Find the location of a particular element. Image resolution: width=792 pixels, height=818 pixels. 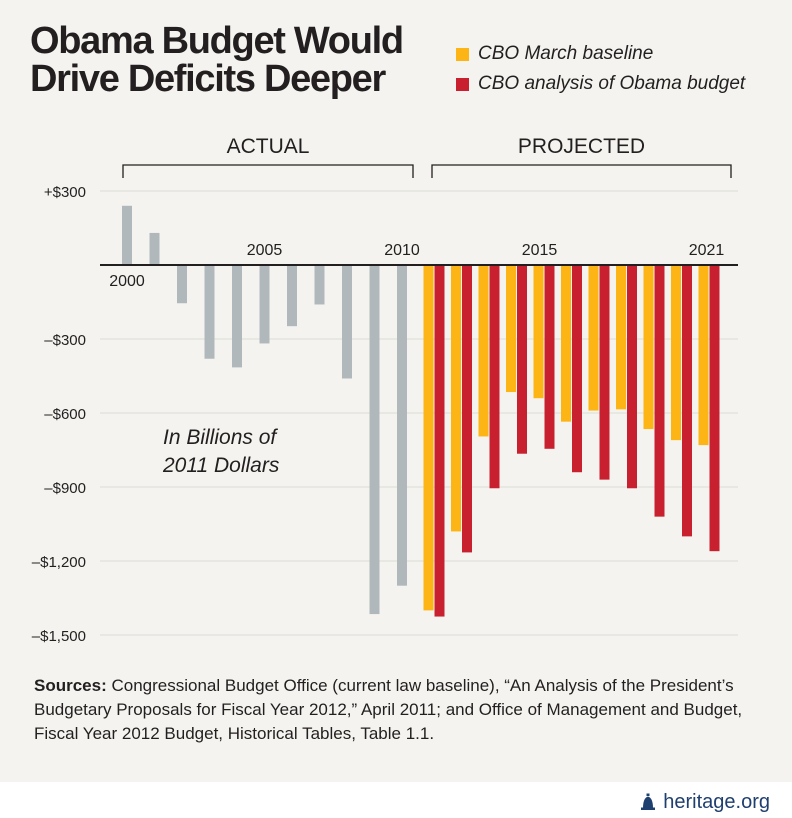

legend-label-obama: CBO analysis of Obama budget is located at coordinates (612, 83).